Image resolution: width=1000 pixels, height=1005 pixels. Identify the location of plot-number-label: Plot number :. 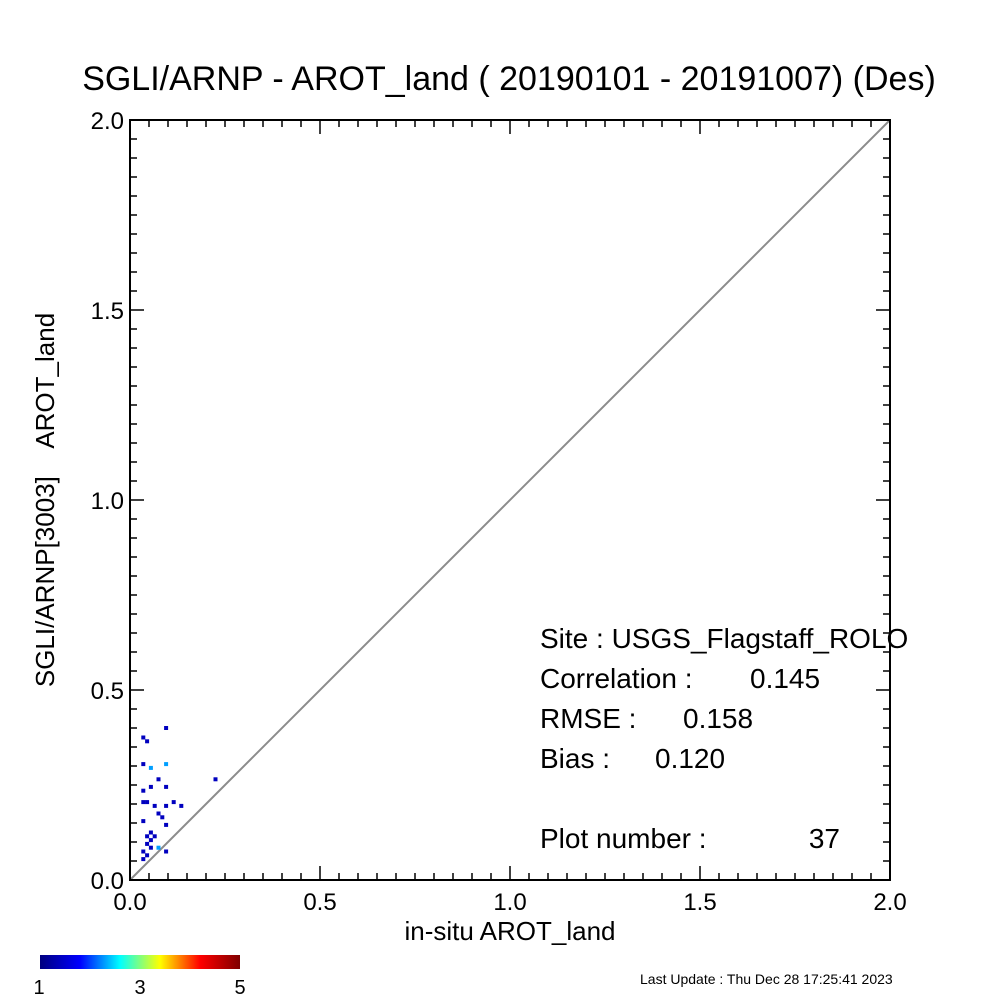
(623, 838).